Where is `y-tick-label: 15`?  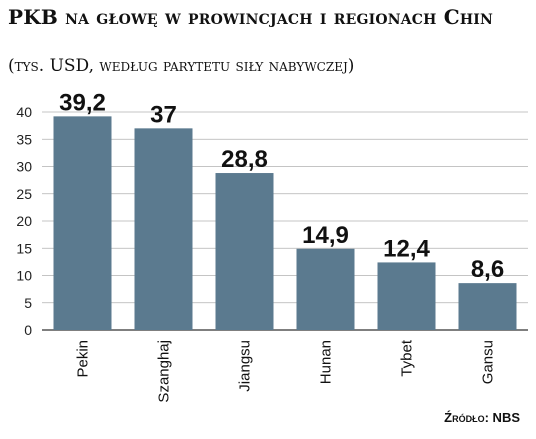
y-tick-label: 15 is located at coordinates (24, 248).